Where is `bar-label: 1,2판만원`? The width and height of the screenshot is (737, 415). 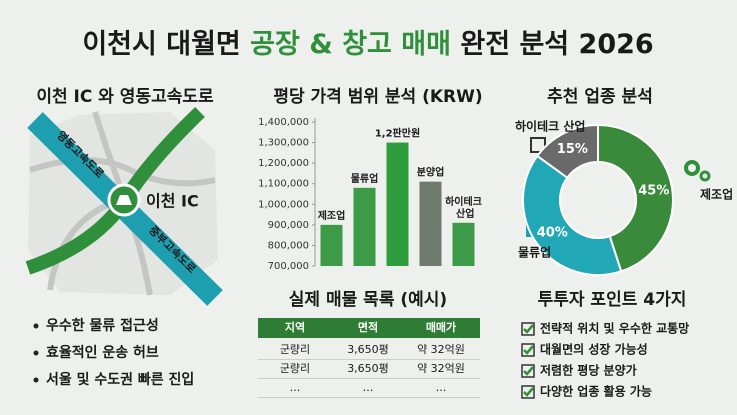
bar-label: 1,2판만원 is located at coordinates (397, 133).